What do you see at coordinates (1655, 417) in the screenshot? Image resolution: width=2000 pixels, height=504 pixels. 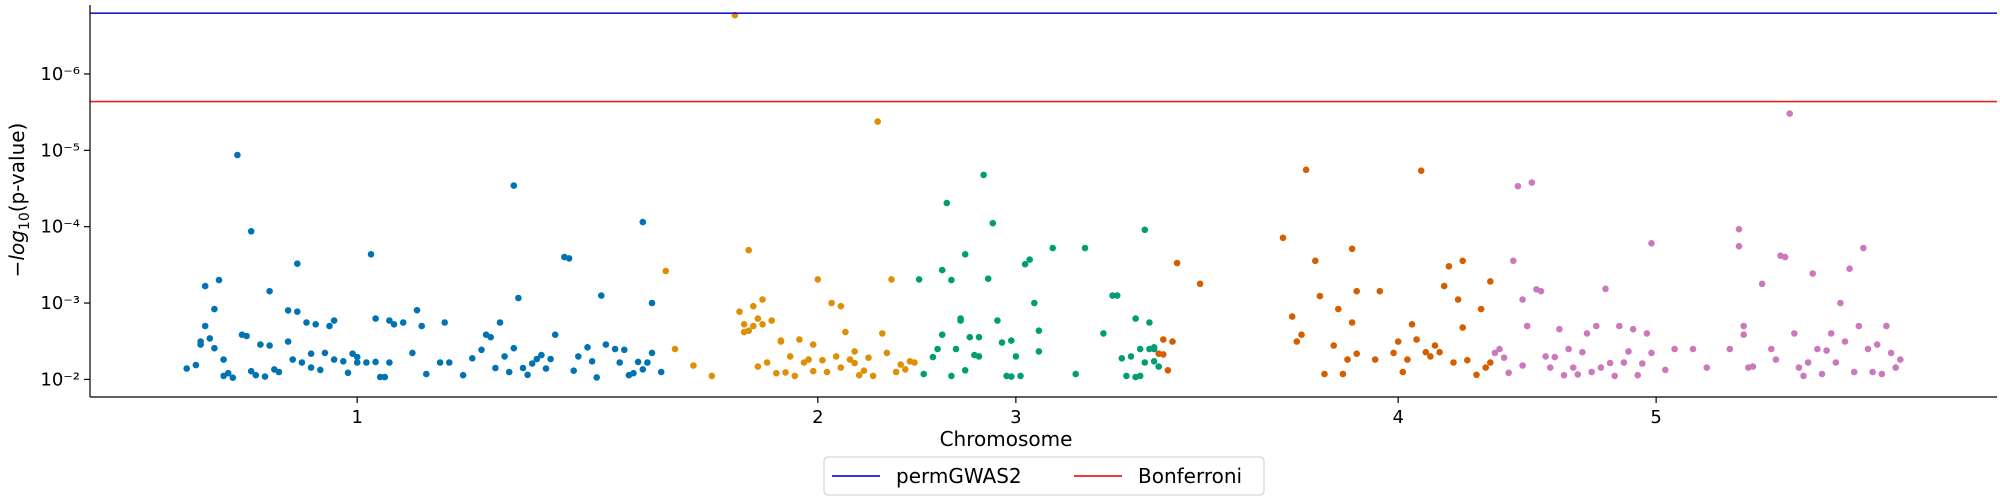 I see `x-tick-label: 5` at bounding box center [1655, 417].